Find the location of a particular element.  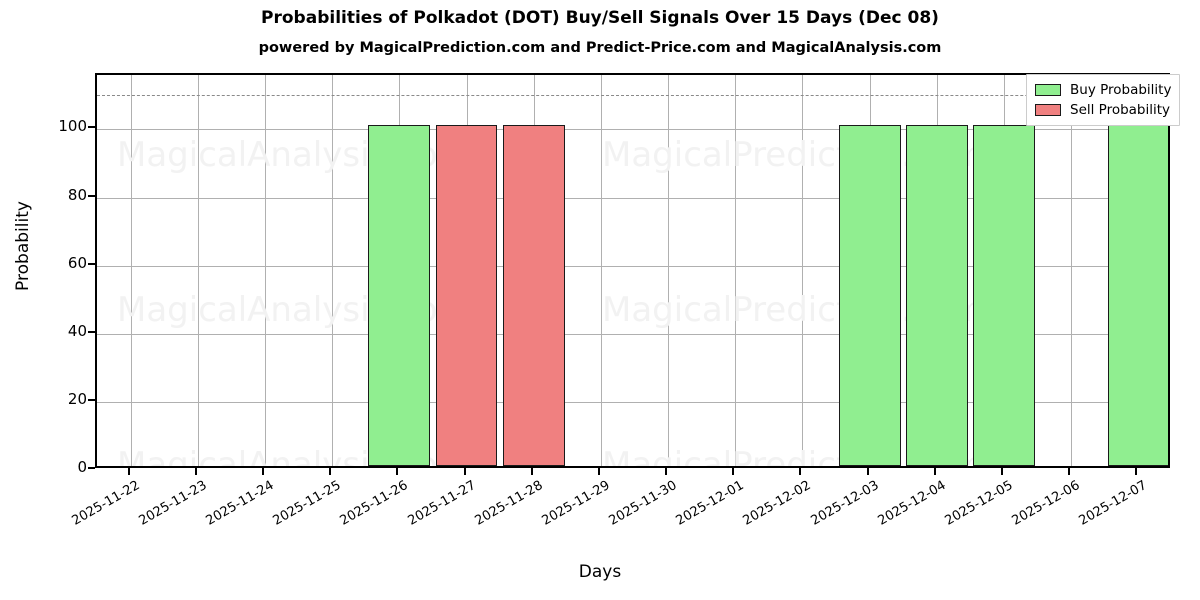

y-tick-label: 100 is located at coordinates (72, 126).